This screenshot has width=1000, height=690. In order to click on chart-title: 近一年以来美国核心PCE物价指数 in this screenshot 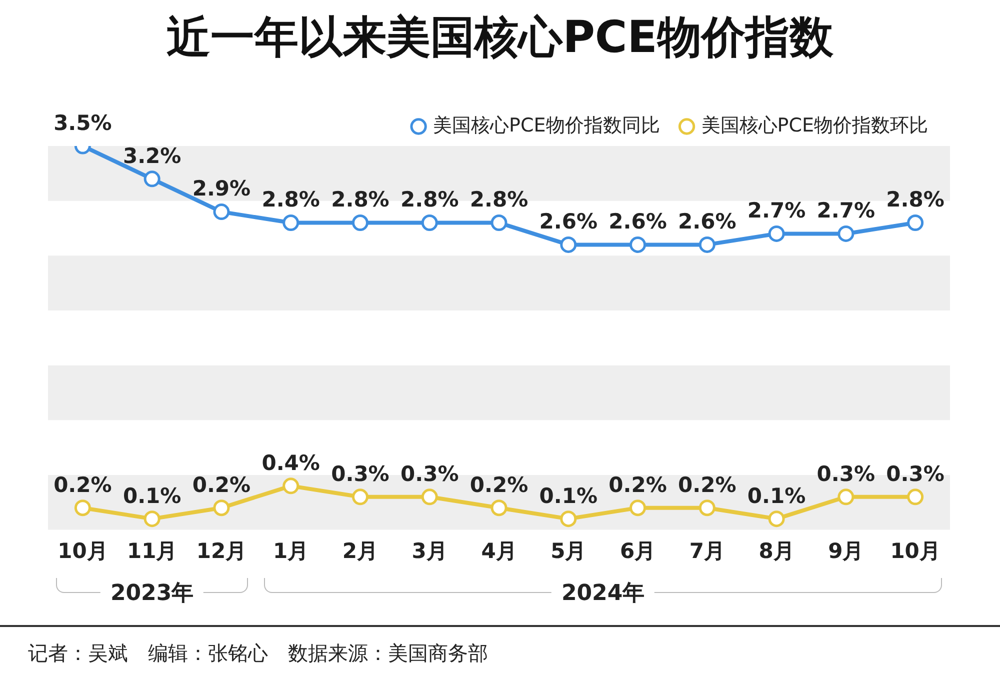, I will do `click(500, 38)`.